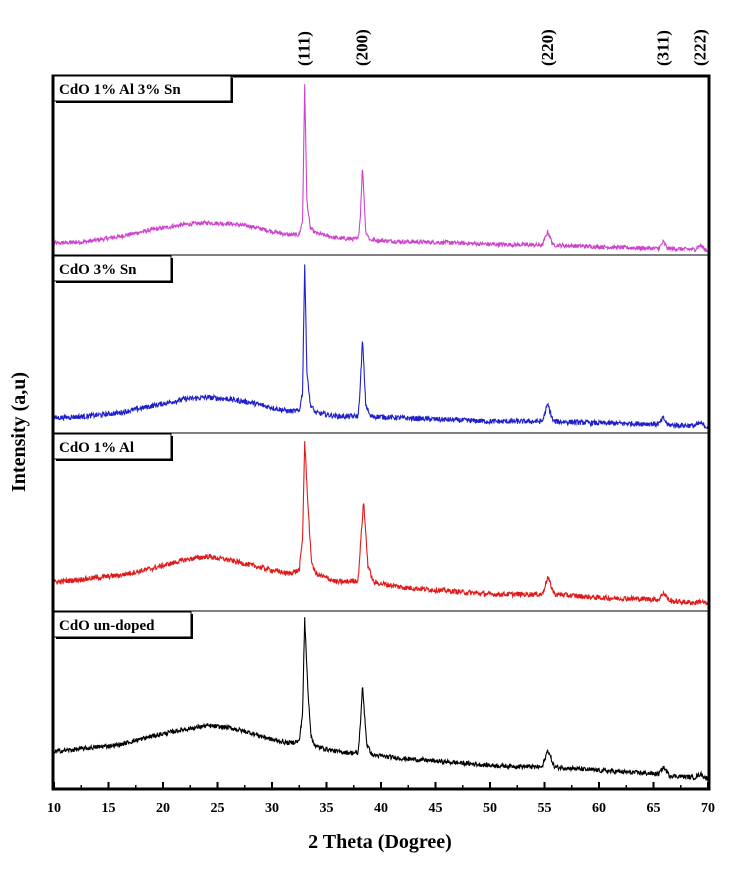 The width and height of the screenshot is (736, 872). Describe the element at coordinates (109, 808) in the screenshot. I see `x-tick-label: 15` at that location.